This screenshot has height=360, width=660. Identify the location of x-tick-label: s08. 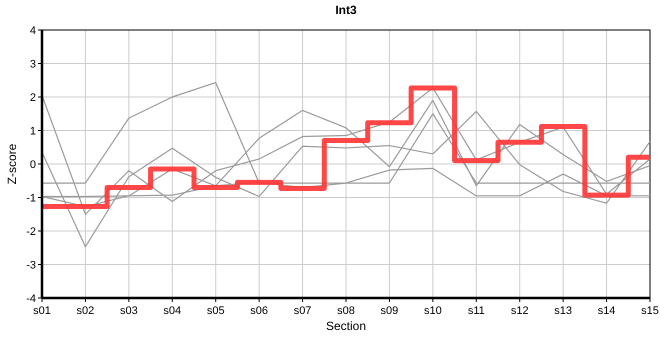
(346, 311).